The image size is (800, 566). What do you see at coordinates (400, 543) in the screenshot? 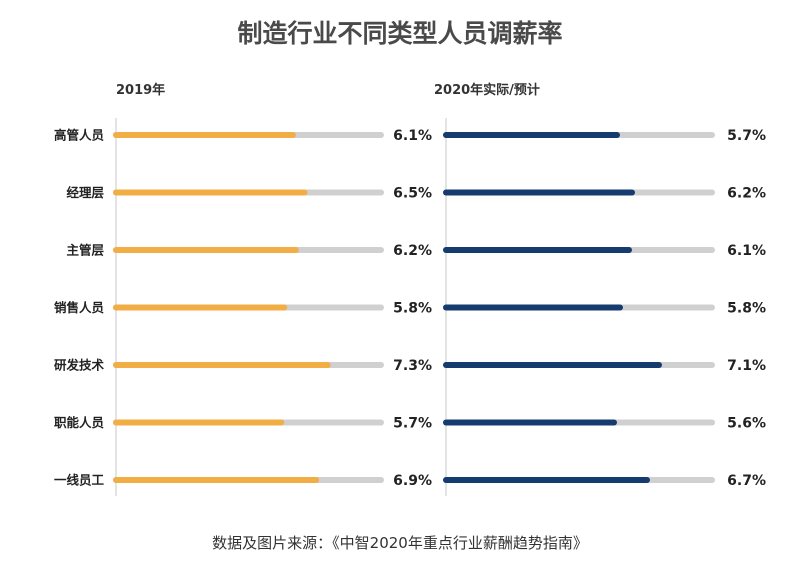
I see `source-note: 数据及图片来源：《中智2020年重点行业薪酬趋势指南》` at bounding box center [400, 543].